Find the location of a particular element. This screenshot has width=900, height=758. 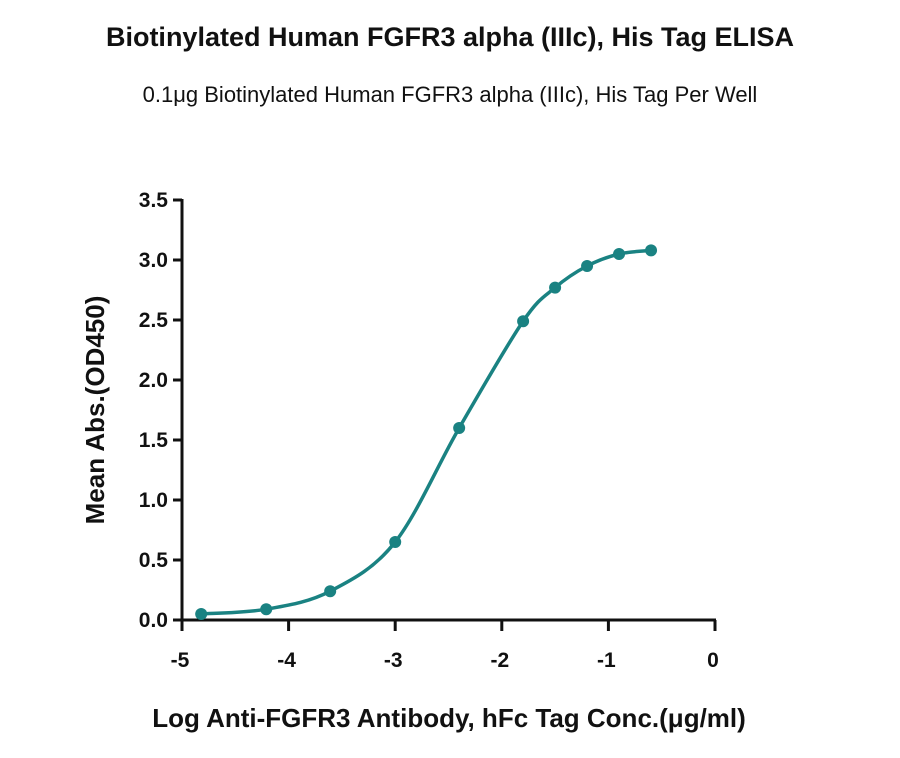

y-tick-label: 0.5 is located at coordinates (154, 560).